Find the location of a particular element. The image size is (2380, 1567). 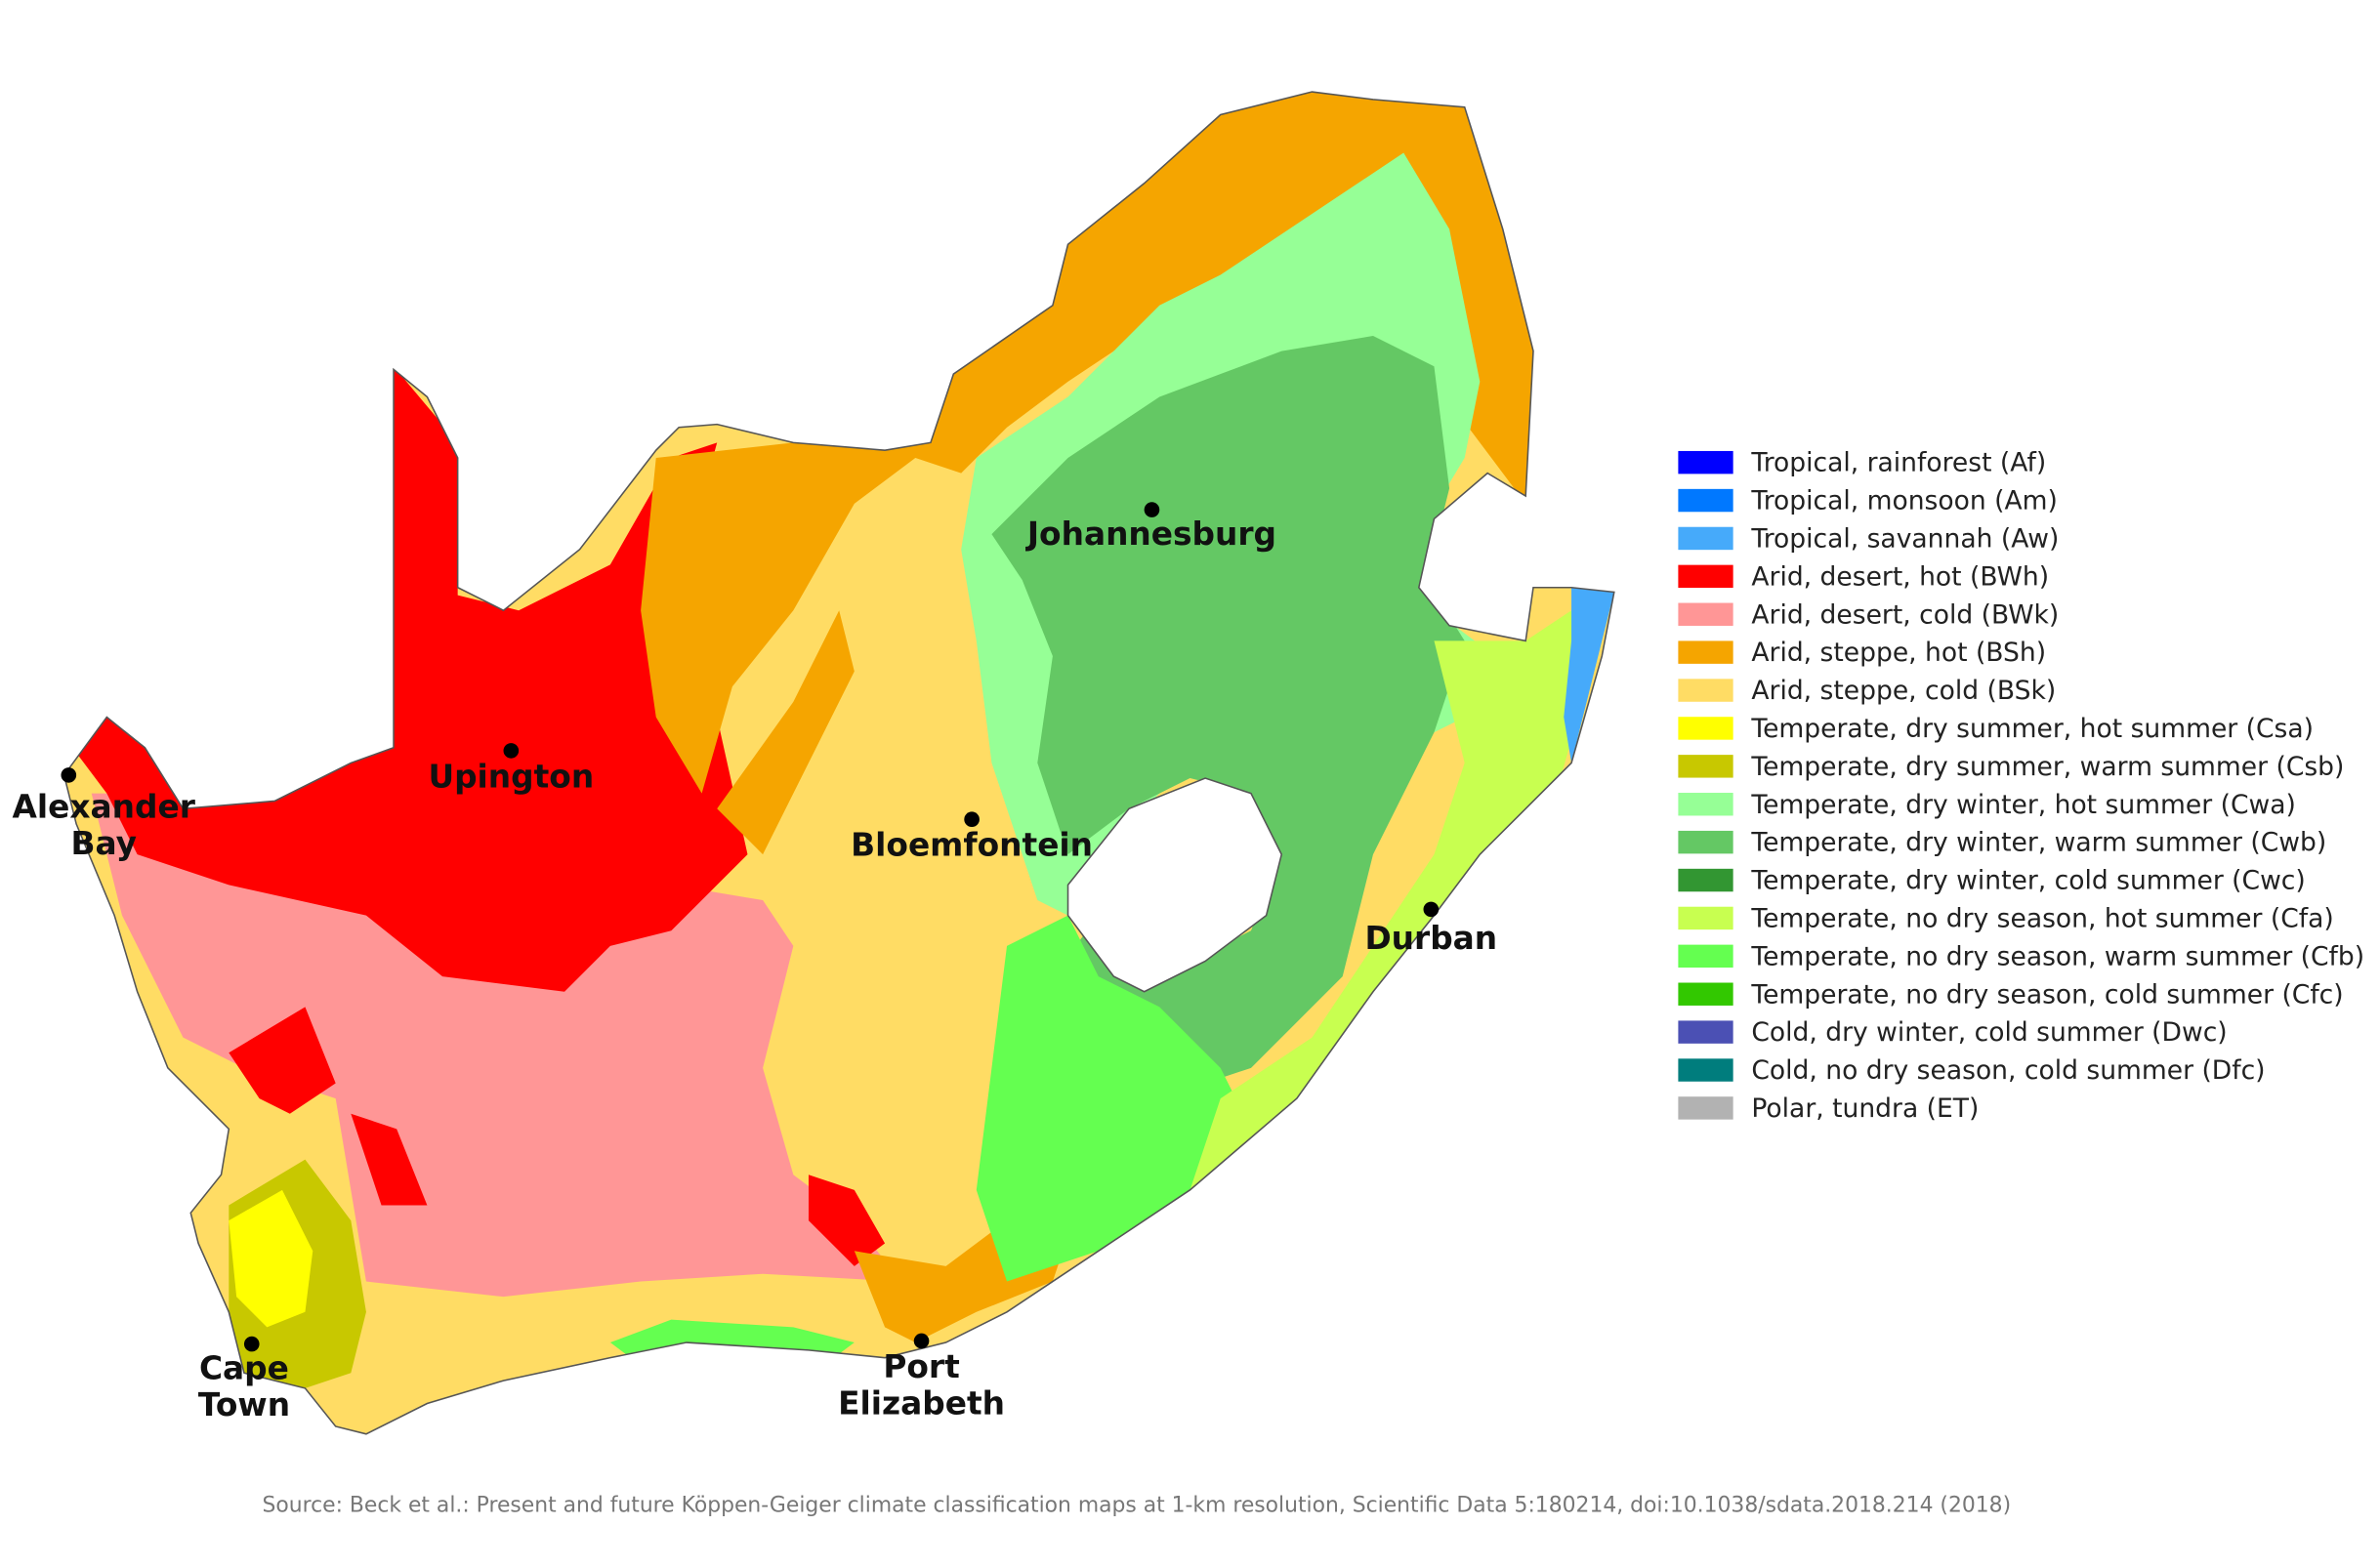

city-label: Johannesburg is located at coordinates (1150, 534).